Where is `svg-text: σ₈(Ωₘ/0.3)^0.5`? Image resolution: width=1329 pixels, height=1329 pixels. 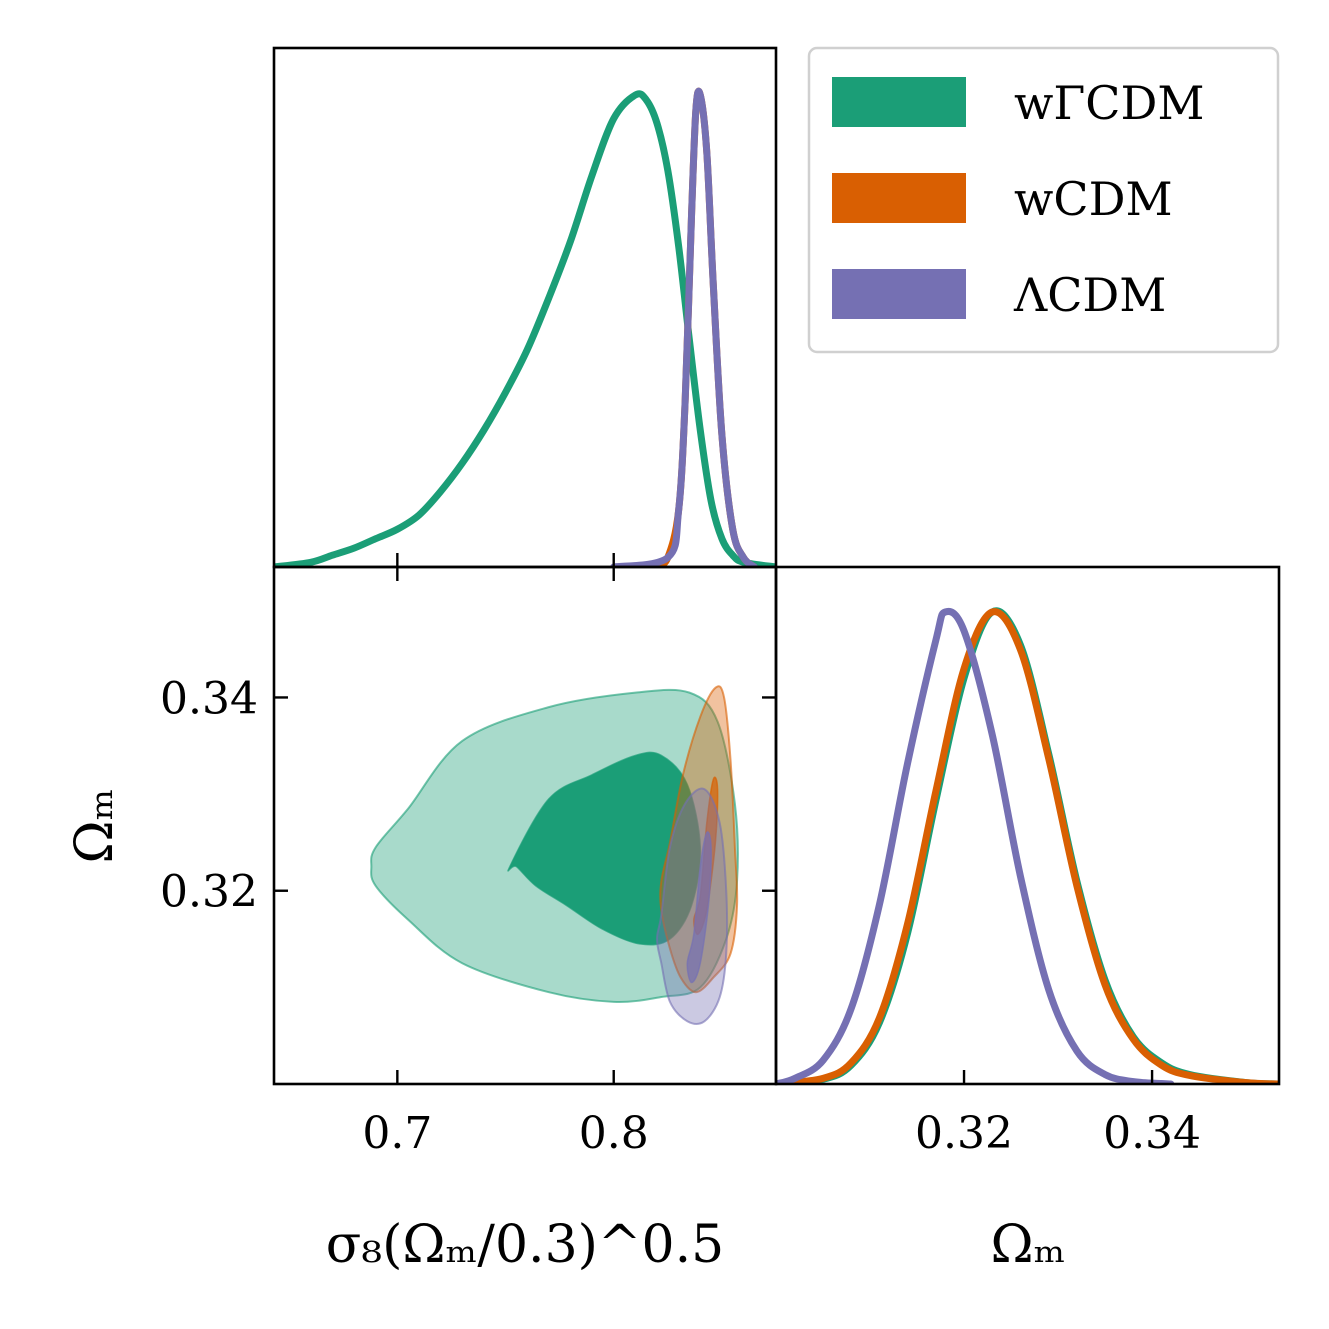
svg-text: σ₈(Ωₘ/0.3)^0.5 is located at coordinates (525, 1245).